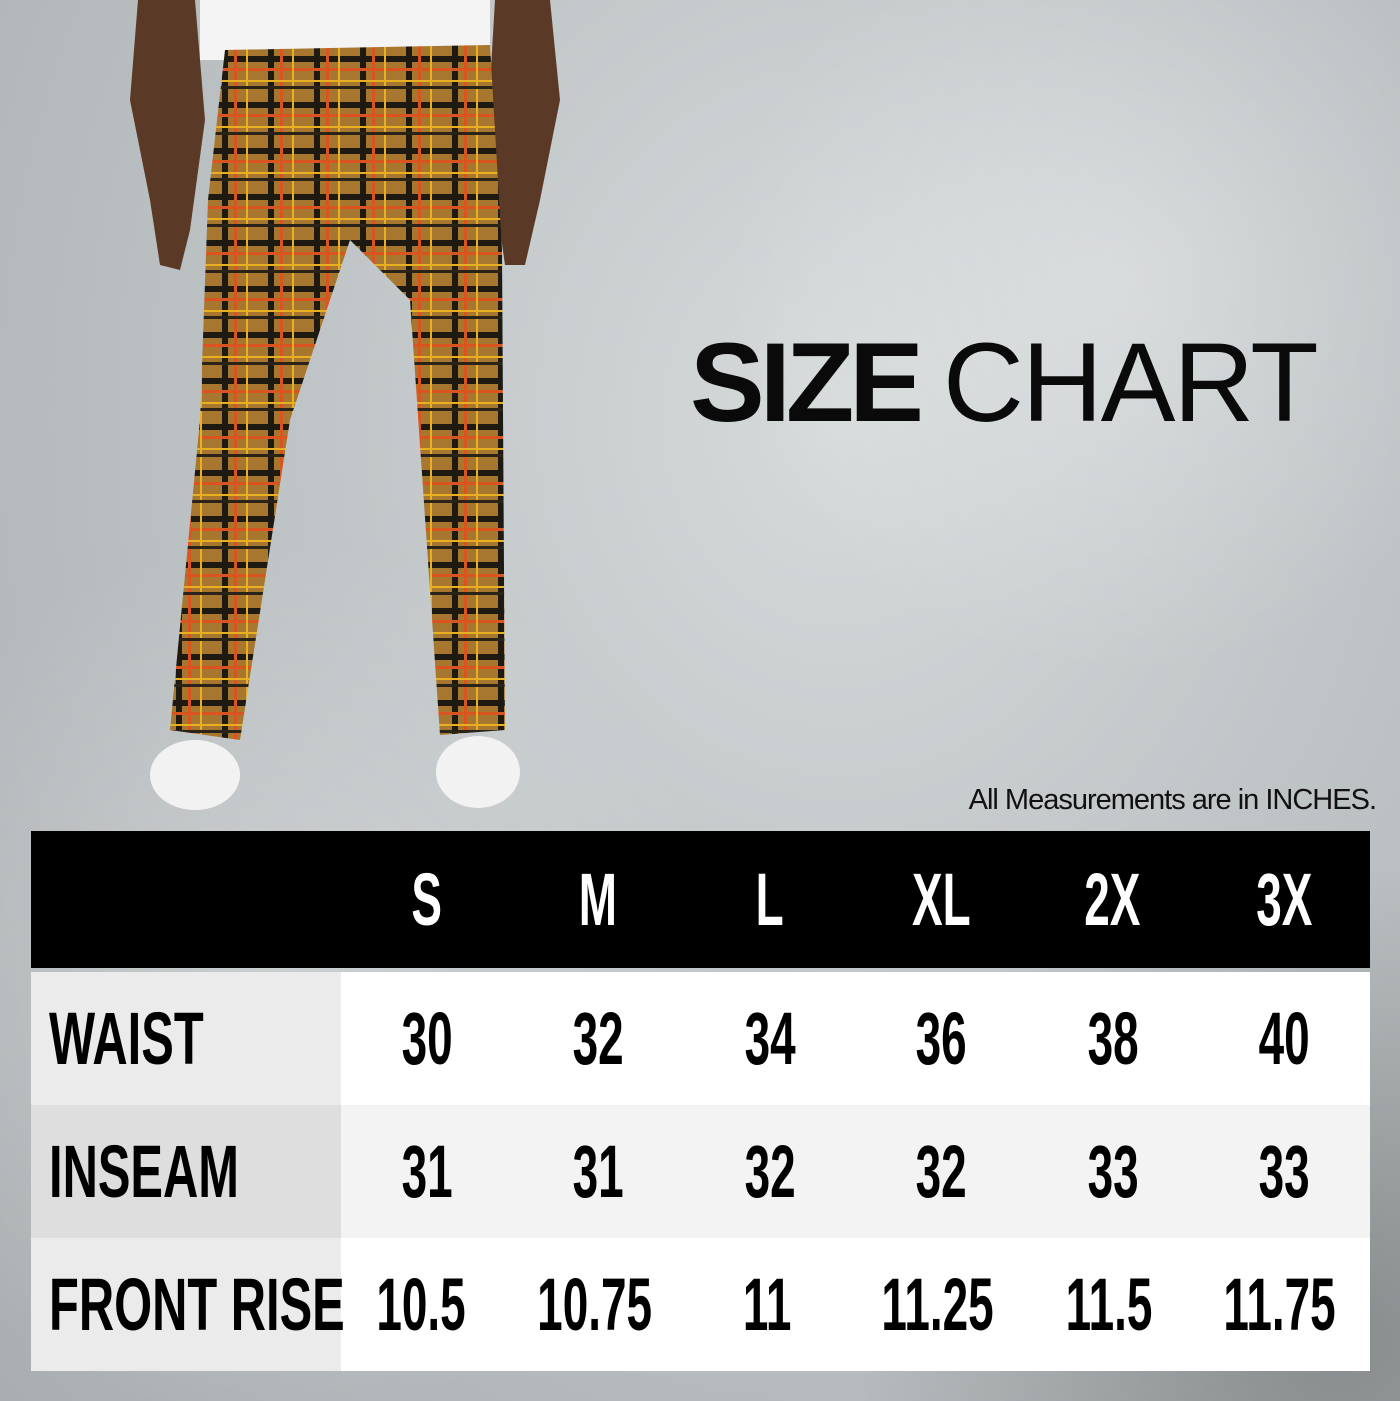 This screenshot has width=1400, height=1401. Describe the element at coordinates (186, 1171) in the screenshot. I see `row-label: INSEAM` at that location.